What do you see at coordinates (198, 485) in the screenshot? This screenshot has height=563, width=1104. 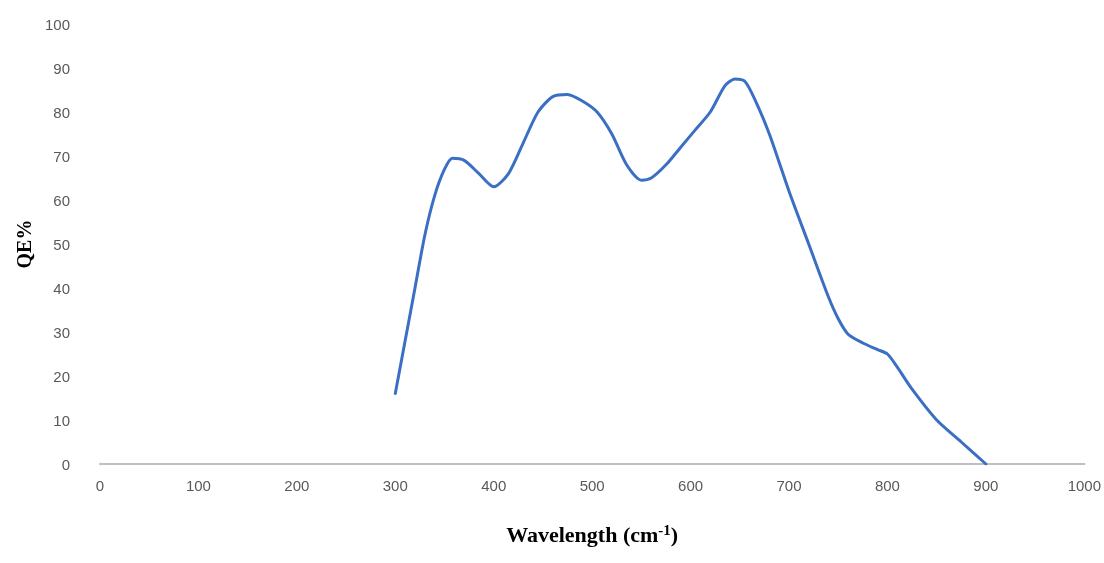 I see `x-tick-label: 100` at bounding box center [198, 485].